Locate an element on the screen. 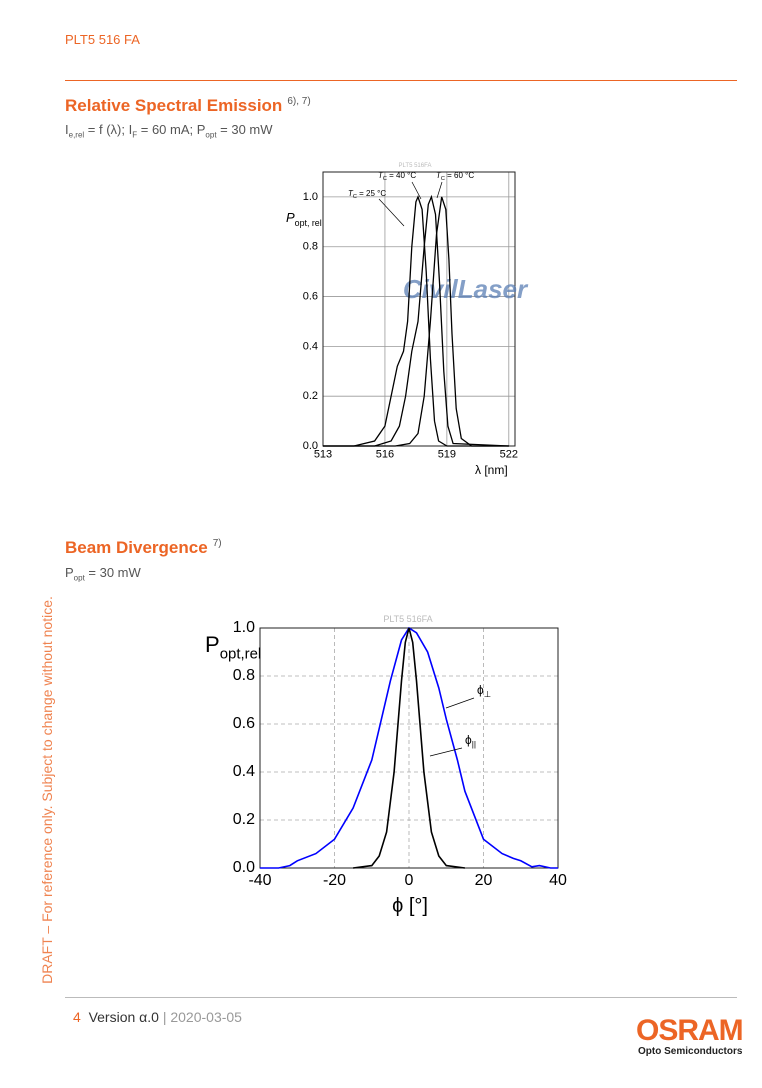 The width and height of the screenshot is (762, 1088). section-subtitle: Ie,rel = f (λ); IF = 60 mA; Popt = 30 mW is located at coordinates (169, 131).